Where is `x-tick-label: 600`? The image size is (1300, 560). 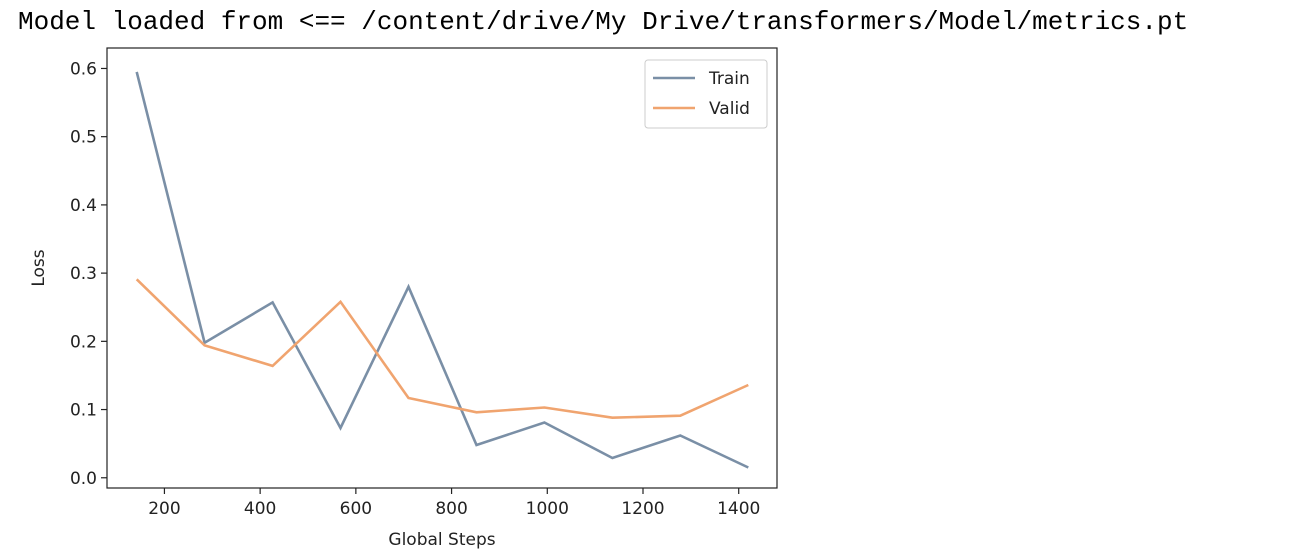 x-tick-label: 600 is located at coordinates (356, 509).